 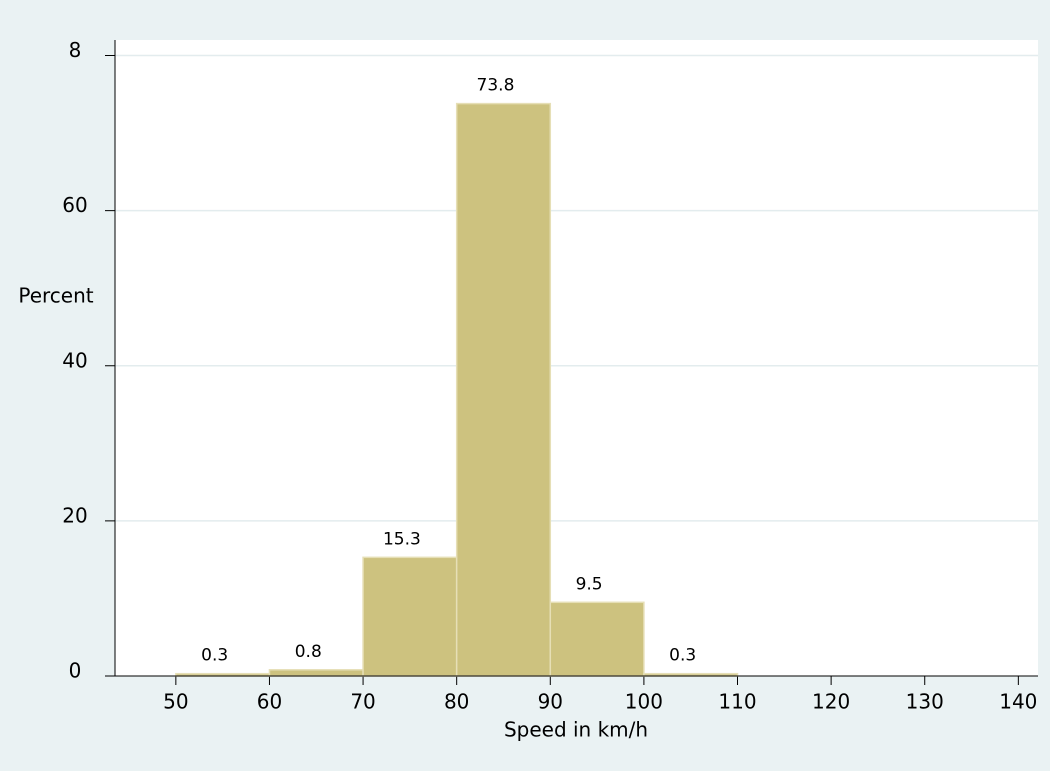 I want to click on x-tick-label: 100, so click(x=644, y=702).